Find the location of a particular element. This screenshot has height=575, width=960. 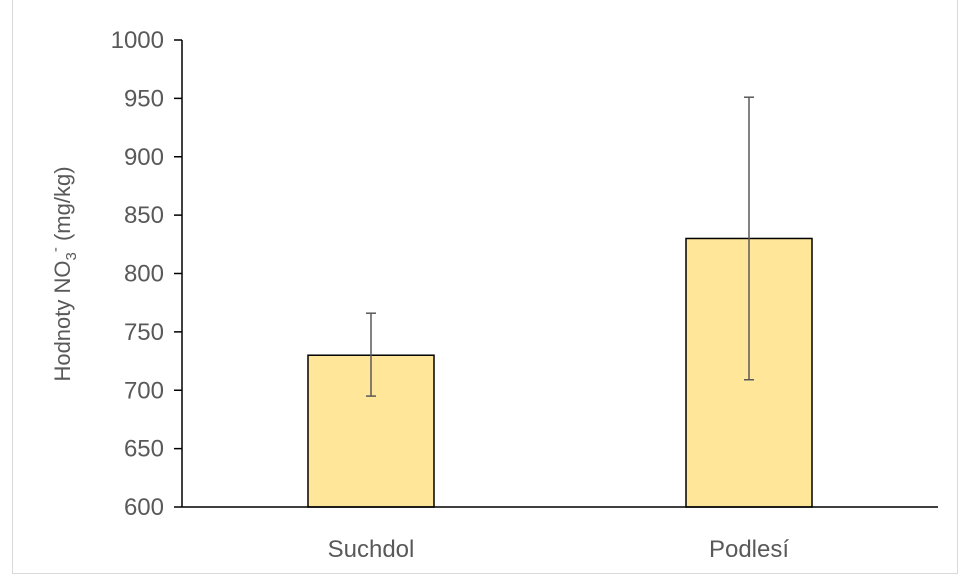

x-category-label: Suchdol is located at coordinates (371, 549).